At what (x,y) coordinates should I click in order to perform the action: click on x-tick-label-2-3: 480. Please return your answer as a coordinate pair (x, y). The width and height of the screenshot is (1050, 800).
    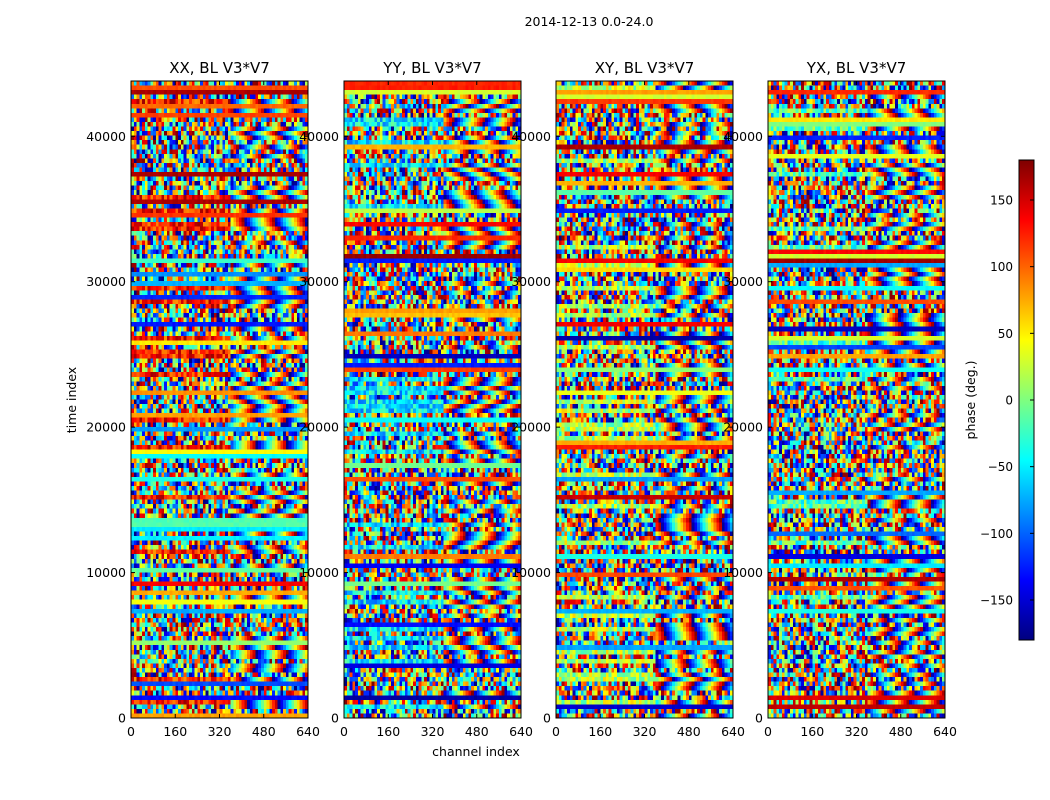
    Looking at the image, I should click on (689, 731).